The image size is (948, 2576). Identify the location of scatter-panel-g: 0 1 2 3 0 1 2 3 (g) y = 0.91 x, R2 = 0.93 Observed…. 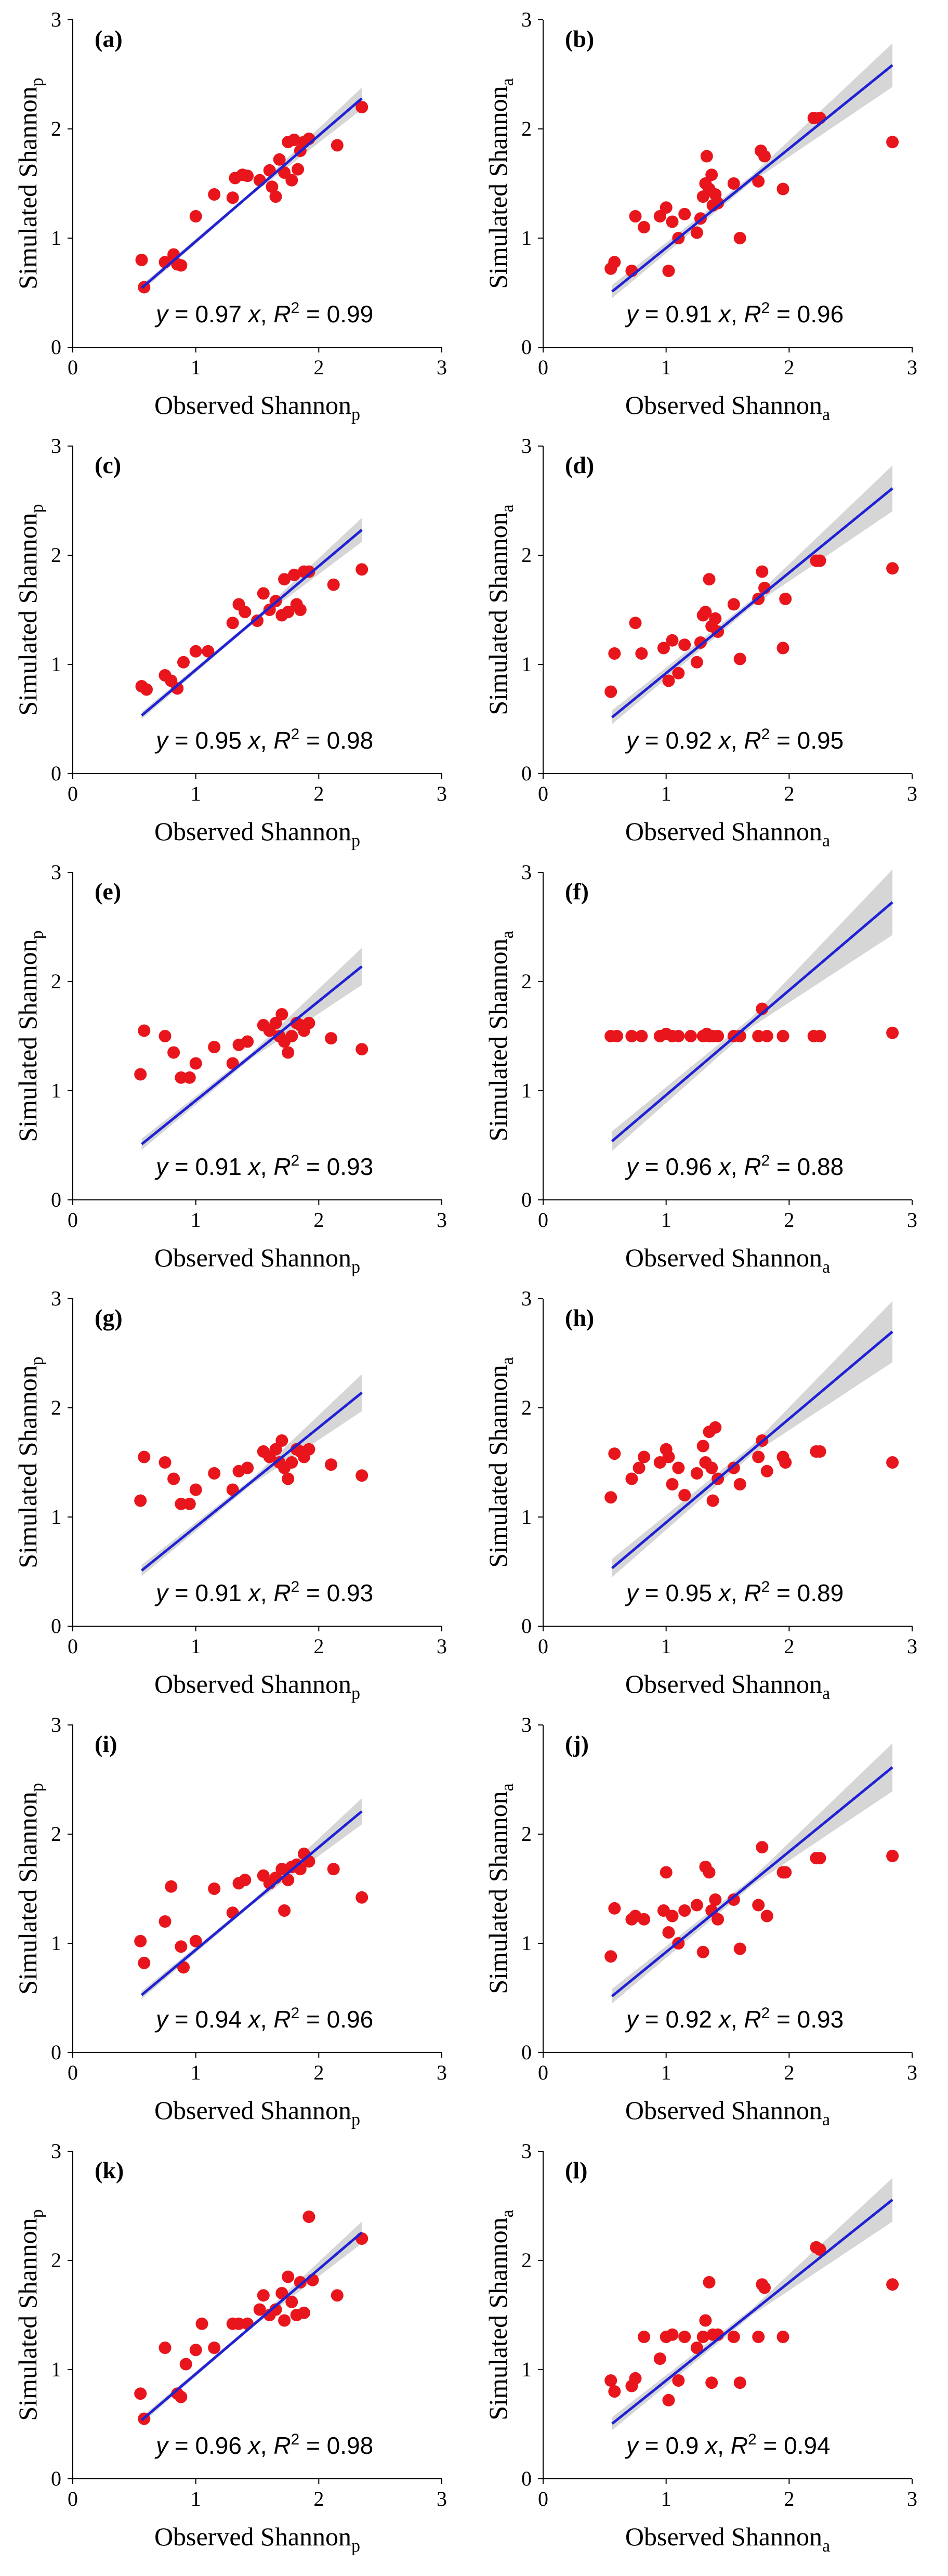
(230, 1495).